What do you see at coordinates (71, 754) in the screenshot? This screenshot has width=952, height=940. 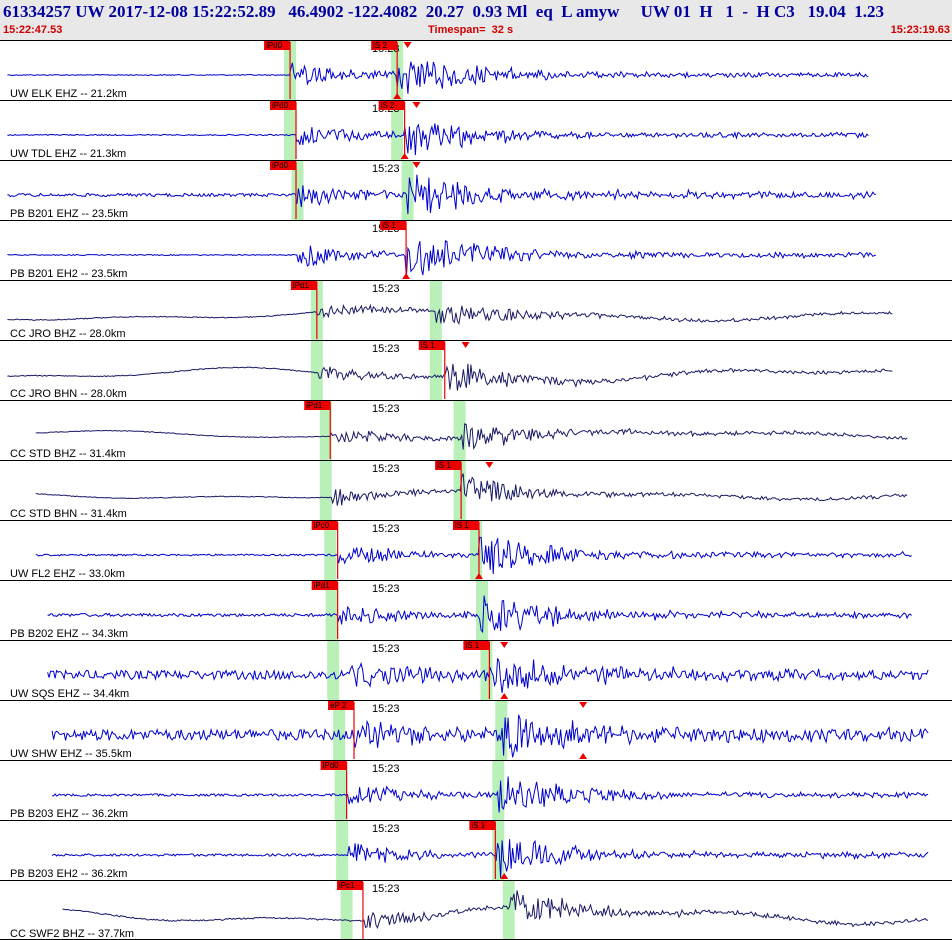 I see `station-label: UW SHW EHZ -- 35.5km` at bounding box center [71, 754].